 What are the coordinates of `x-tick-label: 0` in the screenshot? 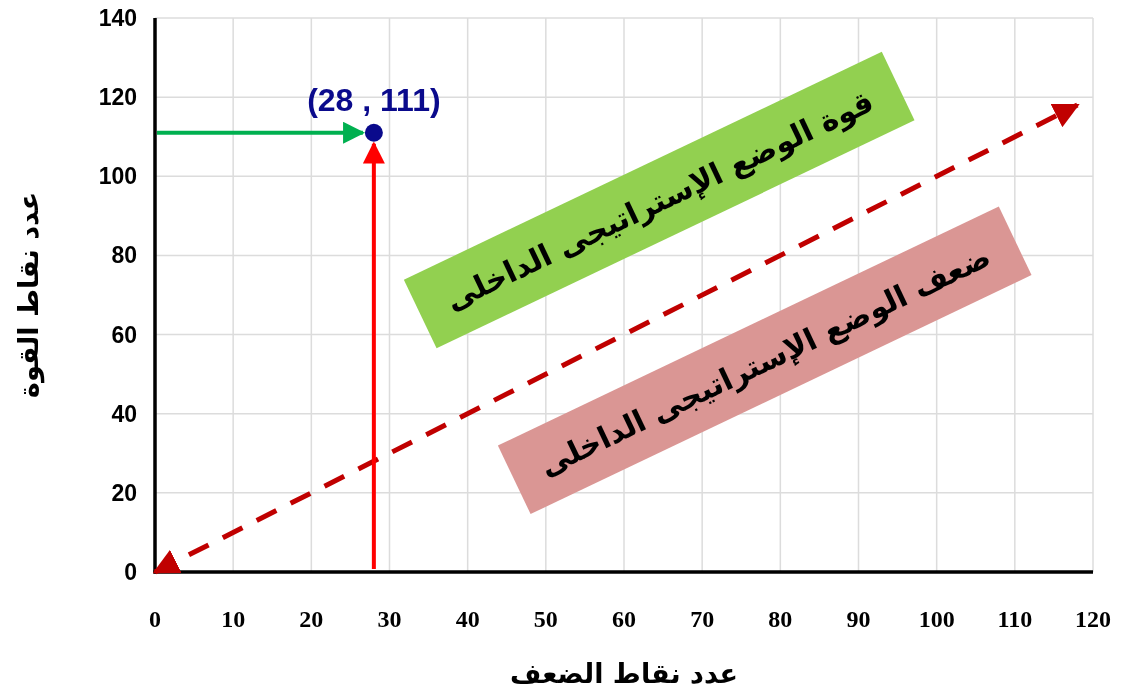 It's located at (155, 619).